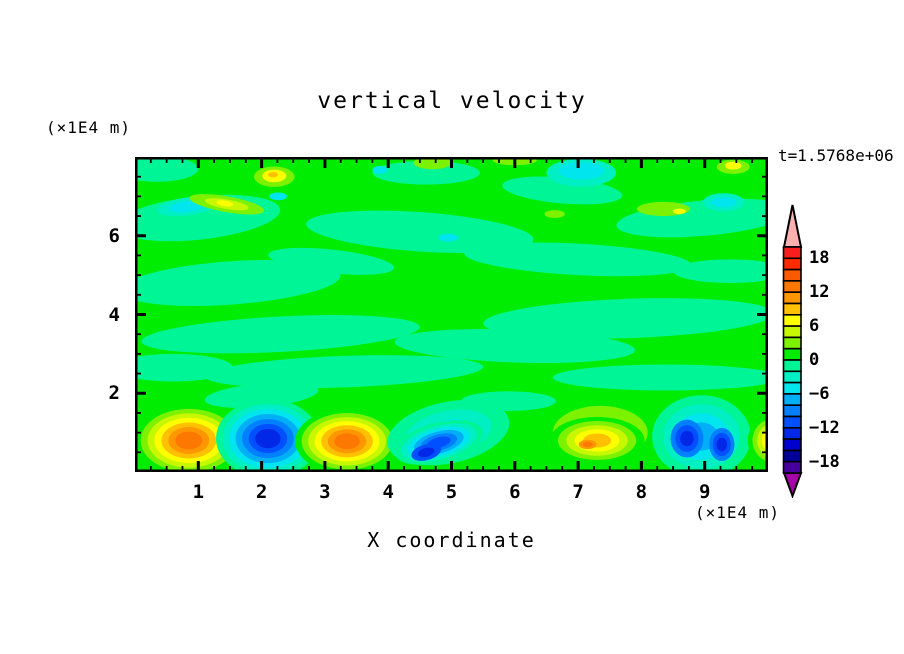 This screenshot has height=654, width=904. Describe the element at coordinates (824, 427) in the screenshot. I see `colorbar-tick-label: −12` at that location.